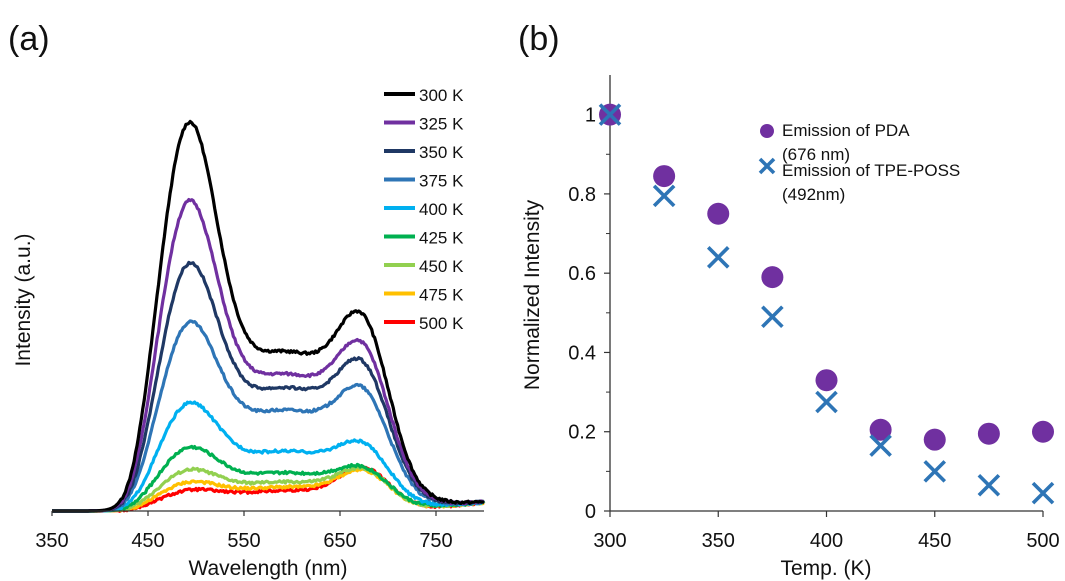 The image size is (1065, 581). What do you see at coordinates (435, 541) in the screenshot?
I see `panel-a-x-tick-label: 750` at bounding box center [435, 541].